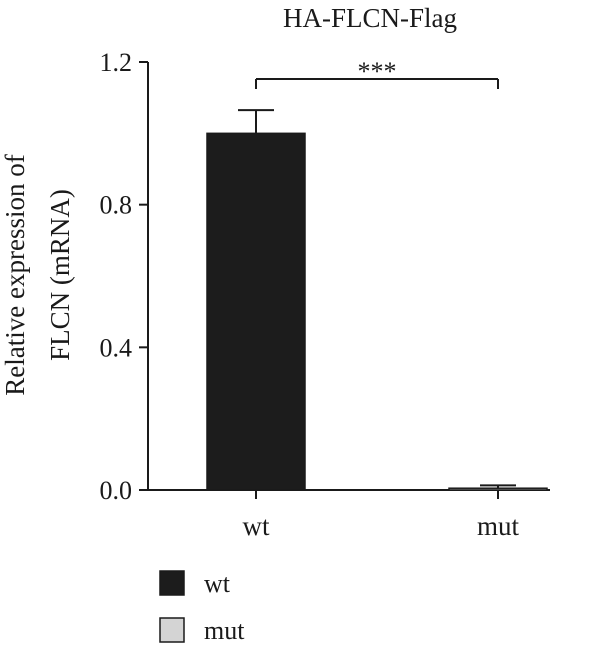 This screenshot has width=600, height=650. What do you see at coordinates (202, 607) in the screenshot?
I see `legend: wt mut` at bounding box center [202, 607].